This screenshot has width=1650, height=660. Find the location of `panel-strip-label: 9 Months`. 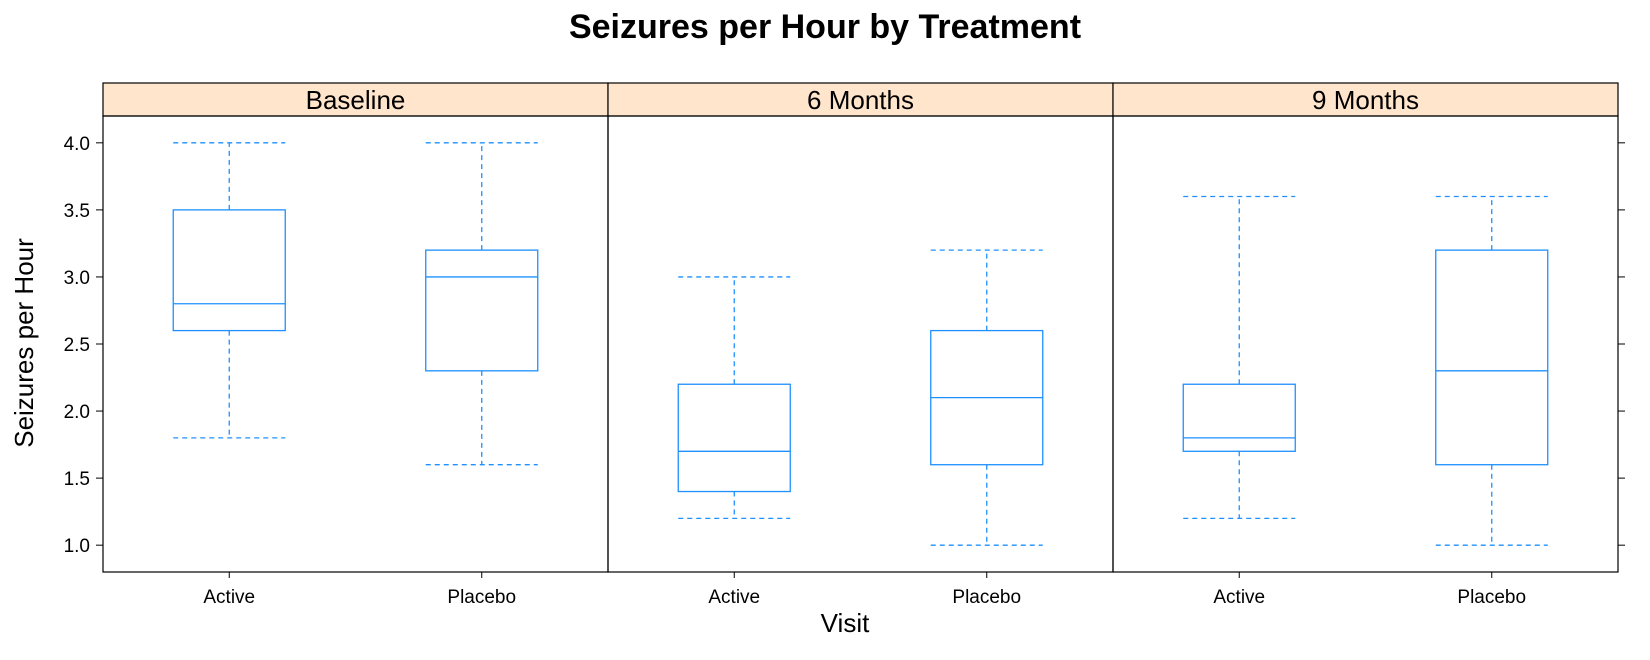

panel-strip-label: 9 Months is located at coordinates (1365, 100).